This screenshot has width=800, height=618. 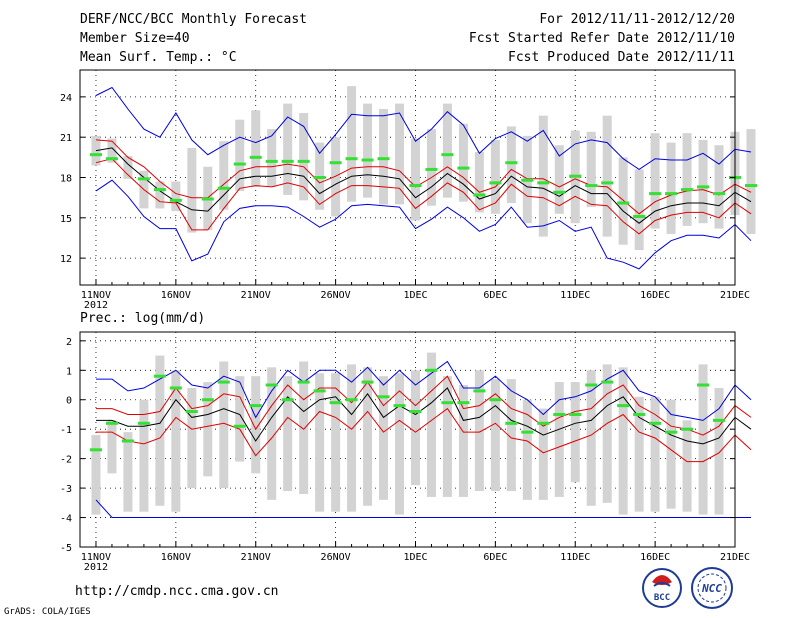 I want to click on bcc-logo-text: BCC, so click(x=662, y=598).